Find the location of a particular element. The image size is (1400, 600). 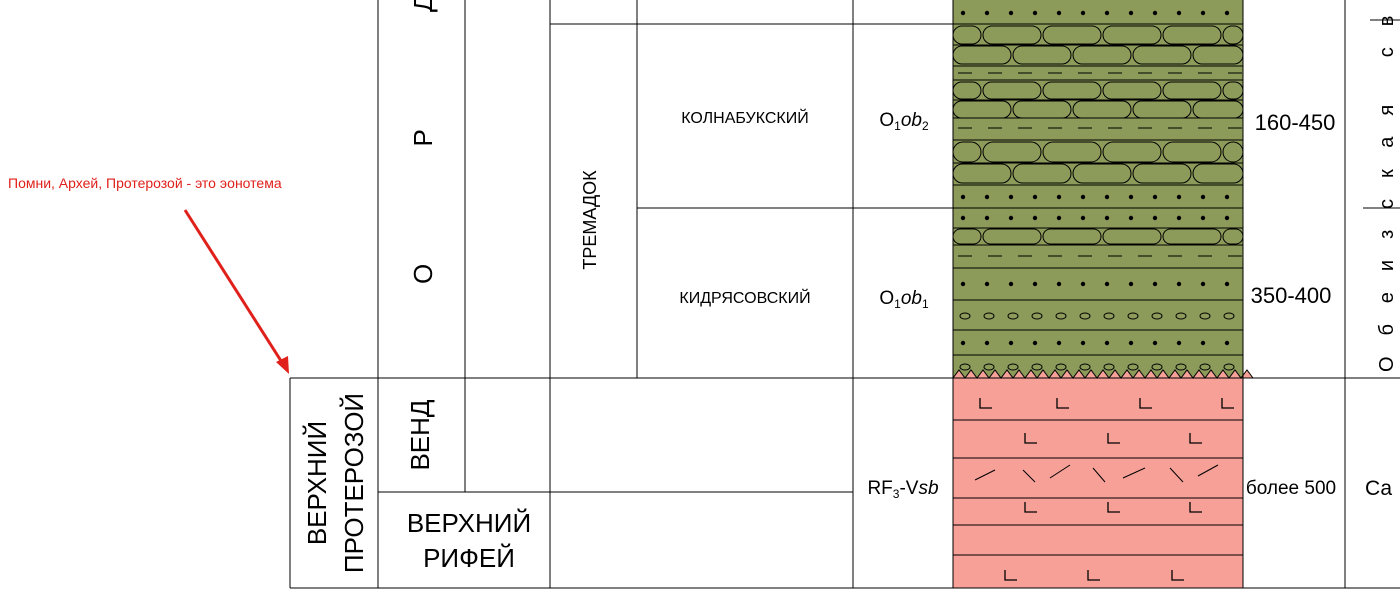

thickness: 160-450 is located at coordinates (1295, 122).